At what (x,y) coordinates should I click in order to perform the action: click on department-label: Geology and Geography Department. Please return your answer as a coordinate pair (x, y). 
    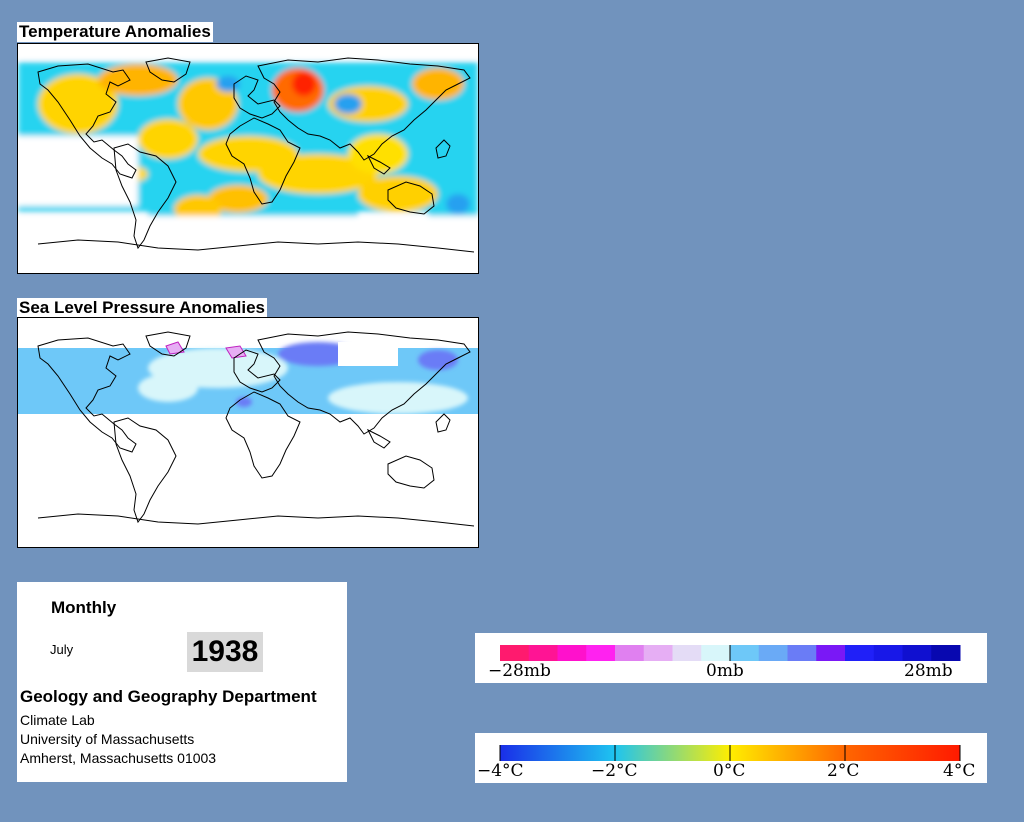
    Looking at the image, I should click on (168, 696).